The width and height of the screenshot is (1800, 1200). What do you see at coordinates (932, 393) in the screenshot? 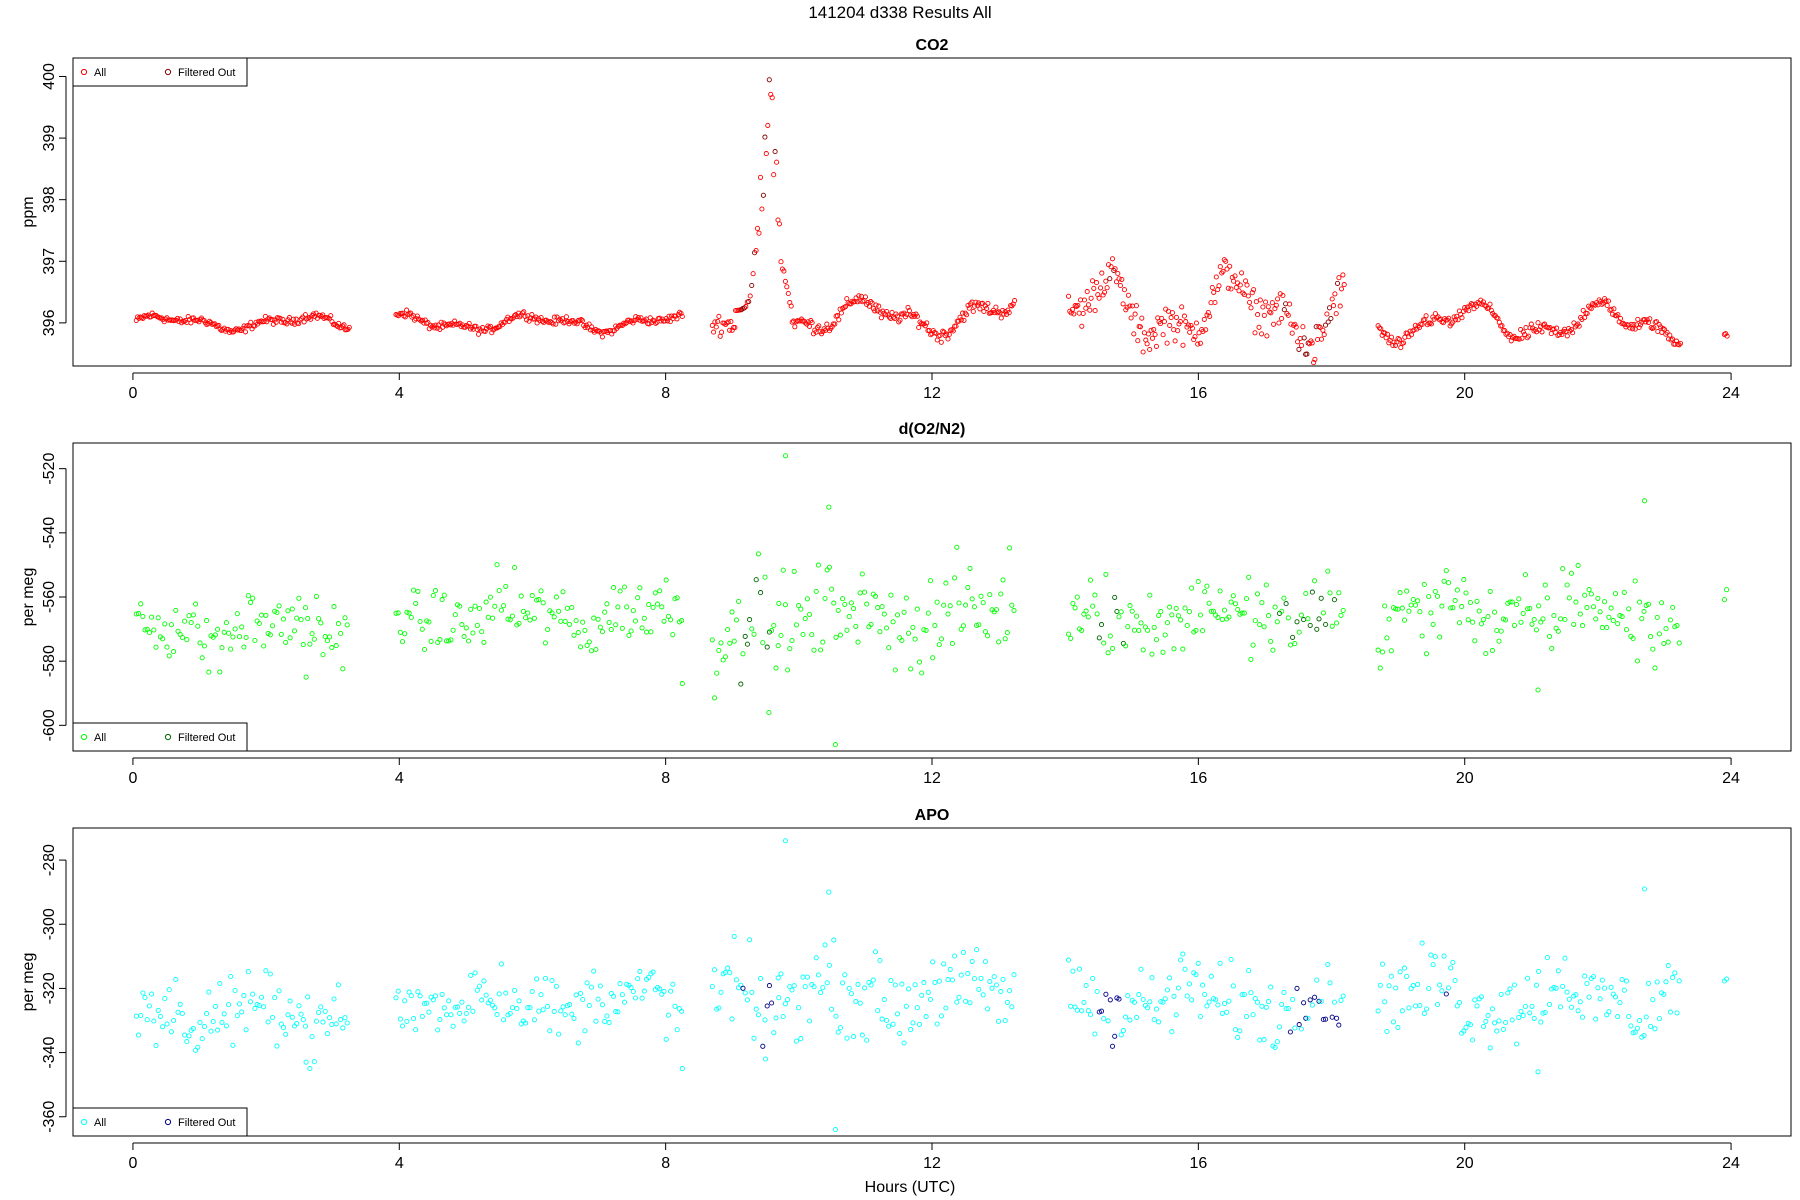
I see `x-tick-label: 12` at bounding box center [932, 393].